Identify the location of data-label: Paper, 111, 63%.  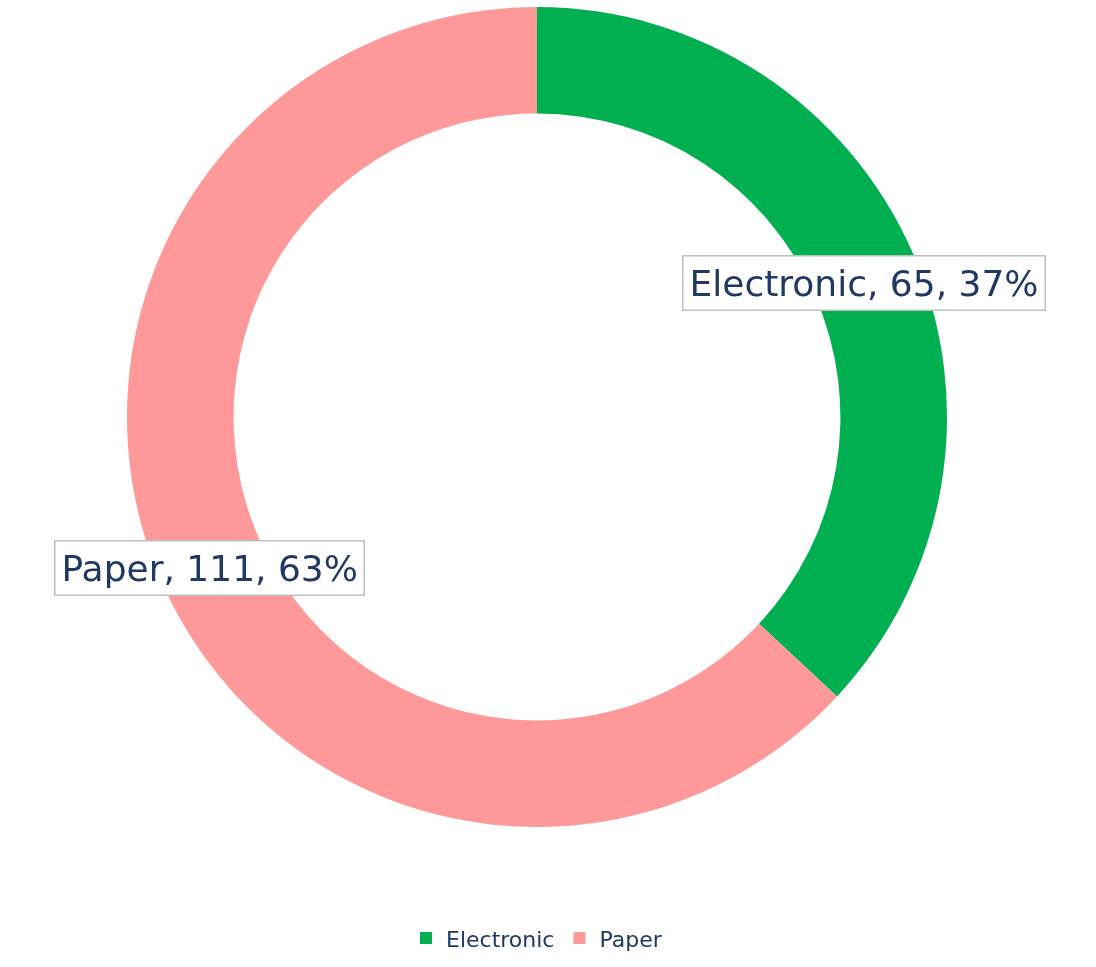
(209, 568).